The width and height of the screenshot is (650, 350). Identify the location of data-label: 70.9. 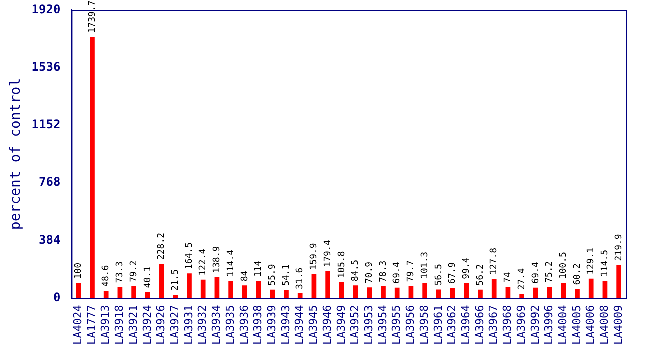
(369, 273).